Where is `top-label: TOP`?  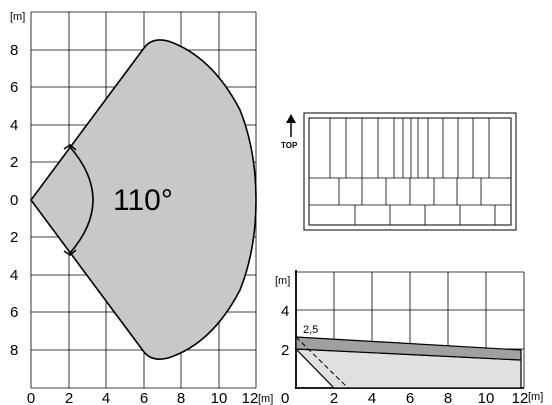
top-label: TOP is located at coordinates (289, 145).